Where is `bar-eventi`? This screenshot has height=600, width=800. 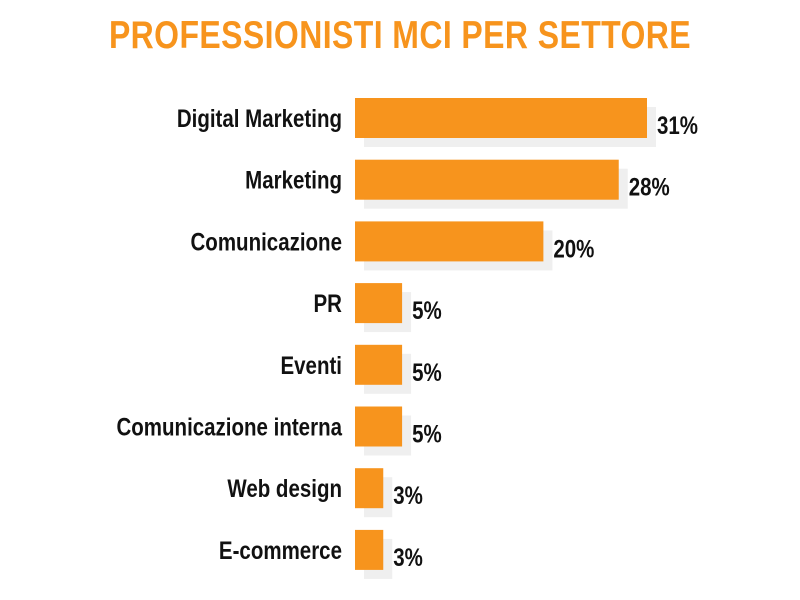 bar-eventi is located at coordinates (379, 364).